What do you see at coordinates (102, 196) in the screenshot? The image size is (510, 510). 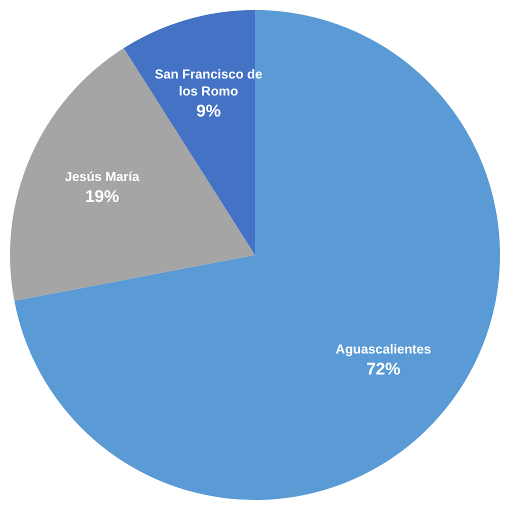 I see `data-label: 19%` at bounding box center [102, 196].